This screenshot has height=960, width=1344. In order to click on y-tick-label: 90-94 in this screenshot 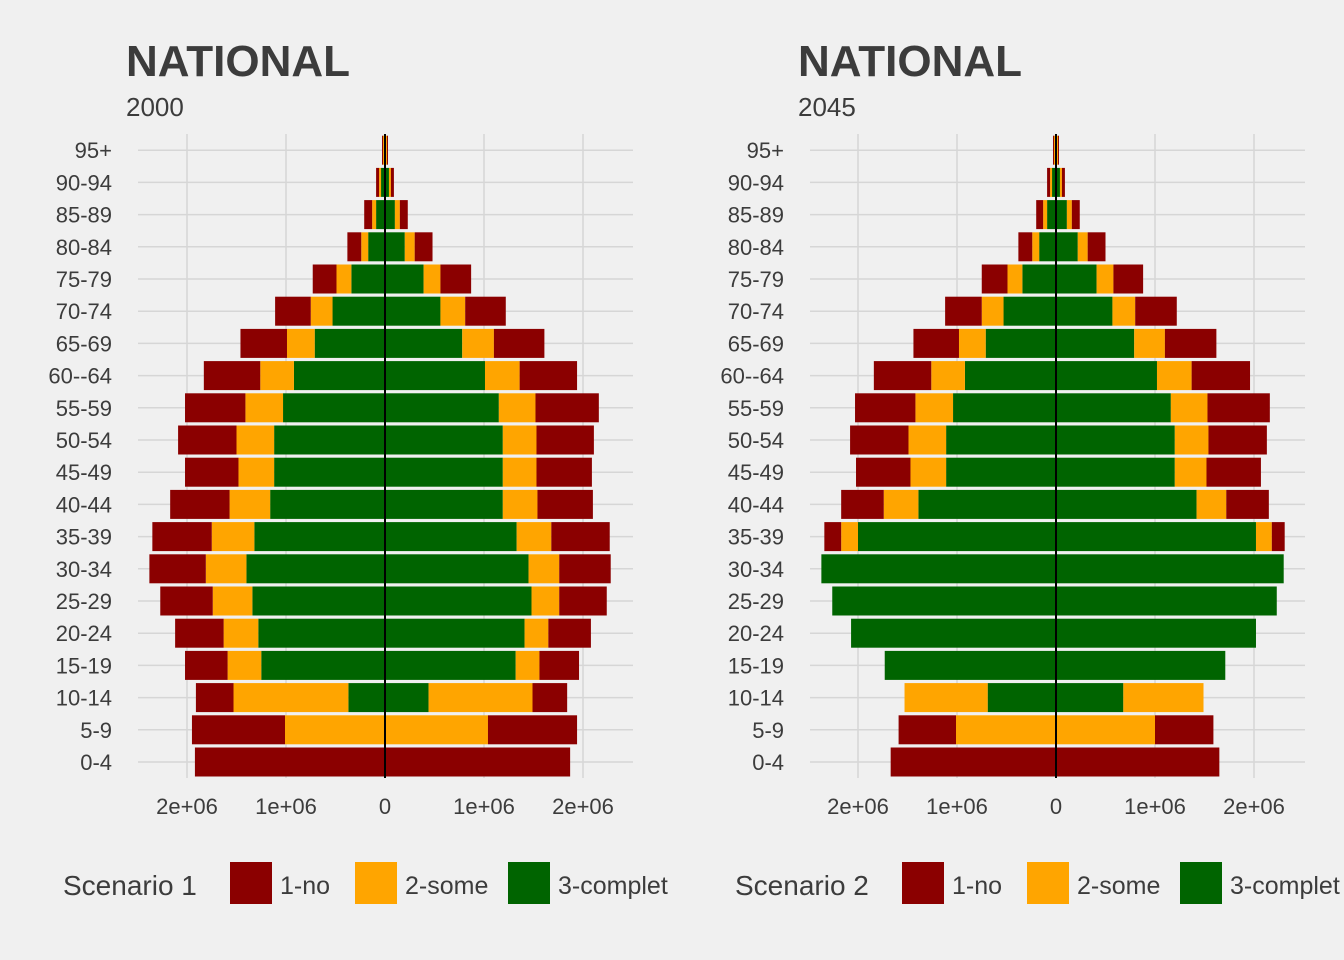, I will do `click(756, 182)`.